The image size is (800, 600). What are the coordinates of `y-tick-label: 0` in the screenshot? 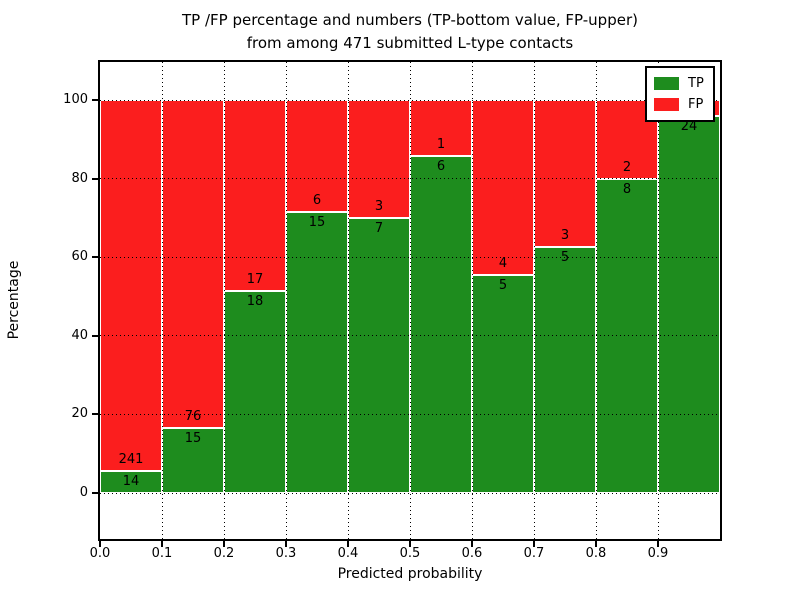 It's located at (83, 492).